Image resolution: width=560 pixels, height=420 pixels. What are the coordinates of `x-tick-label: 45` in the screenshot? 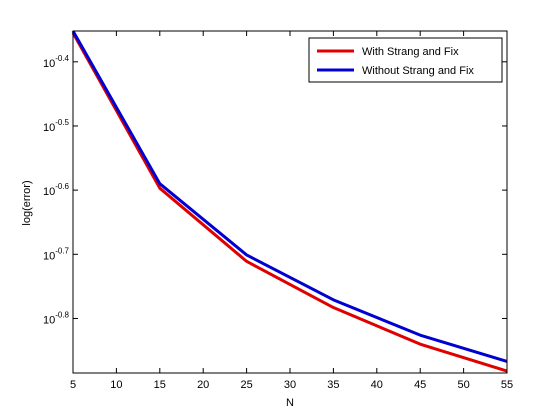 It's located at (420, 385).